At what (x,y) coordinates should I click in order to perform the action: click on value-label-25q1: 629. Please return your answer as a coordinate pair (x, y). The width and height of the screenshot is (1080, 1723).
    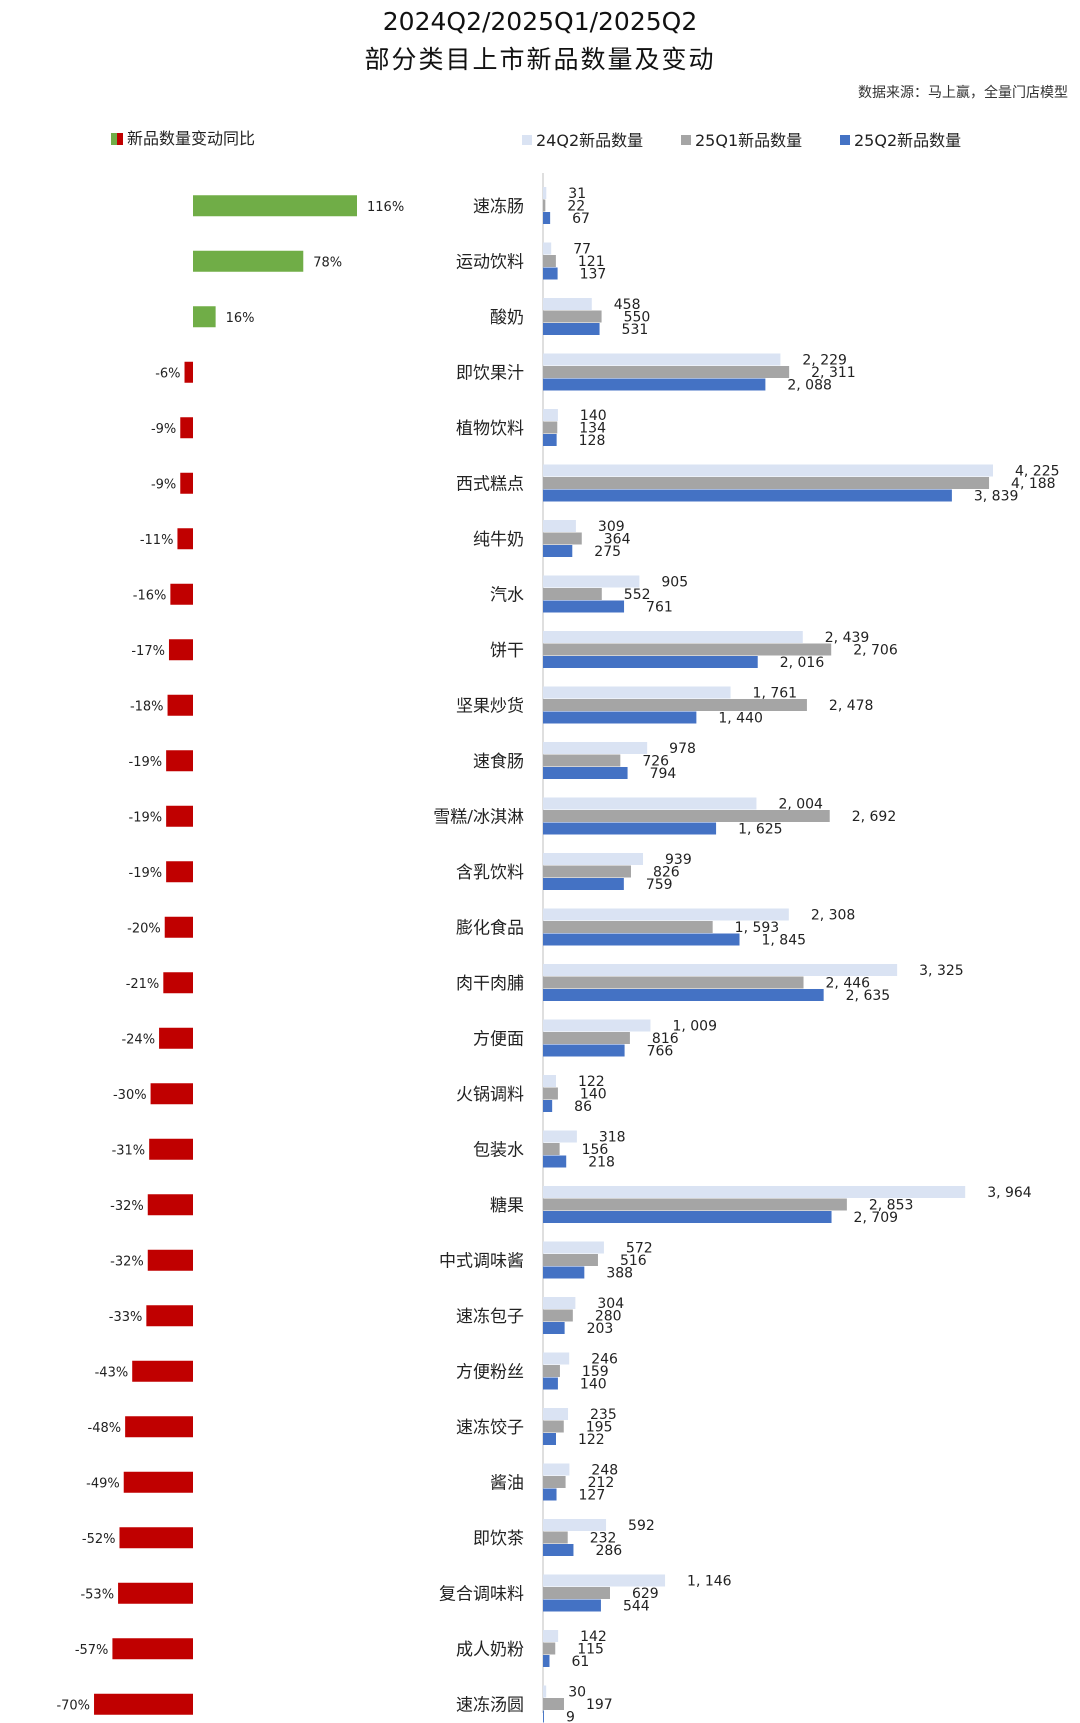
    Looking at the image, I should click on (645, 1594).